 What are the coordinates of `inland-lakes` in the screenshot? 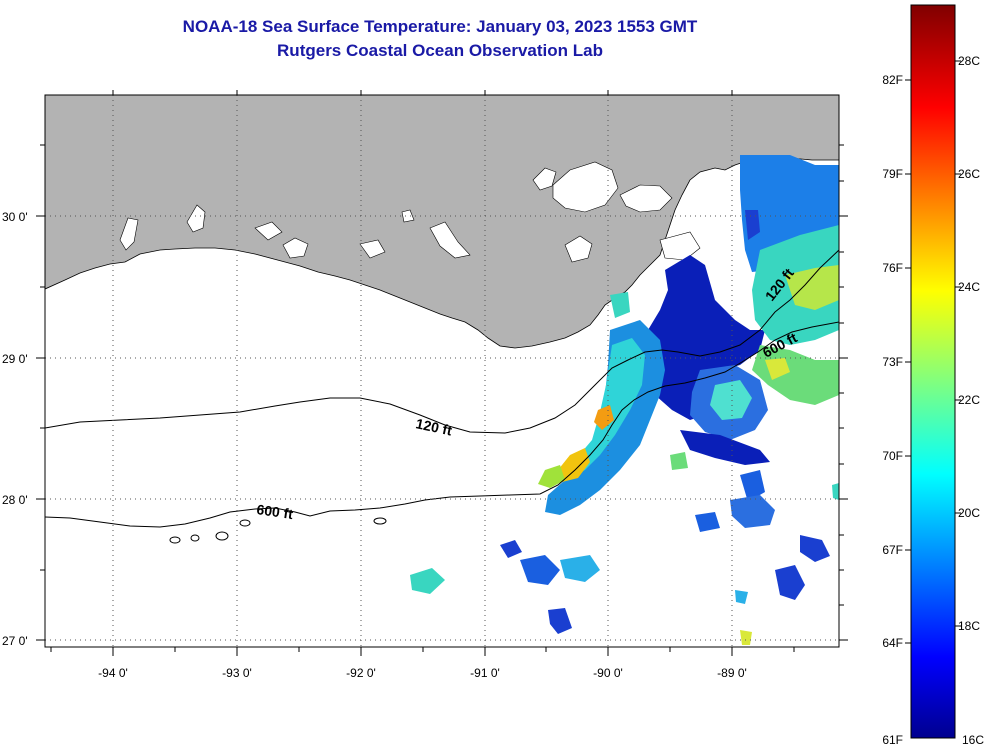 It's located at (410, 212).